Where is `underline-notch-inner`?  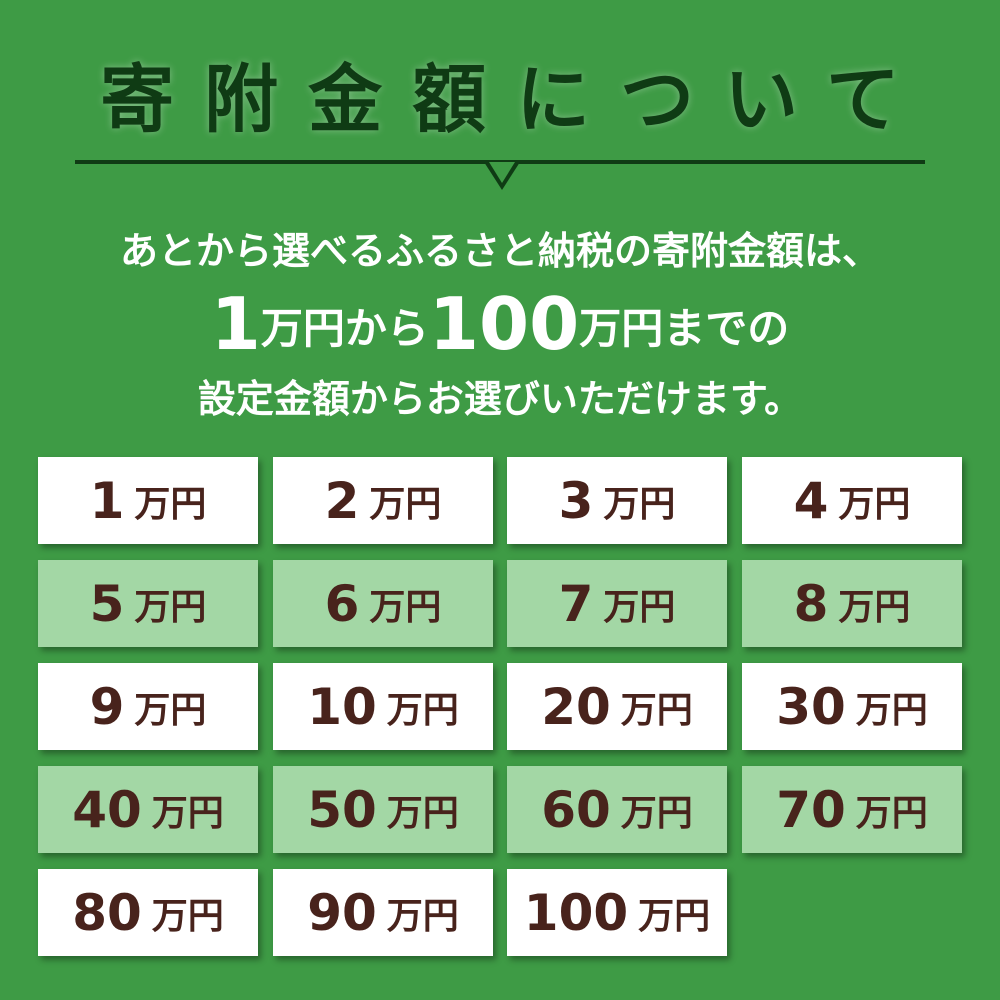
underline-notch-inner is located at coordinates (502, 172).